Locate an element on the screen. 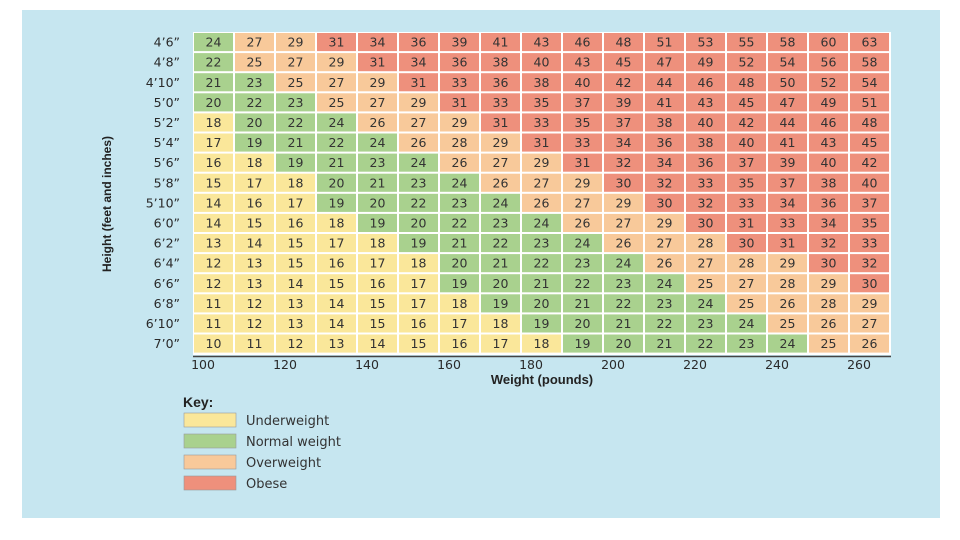 The width and height of the screenshot is (960, 540). bmi-value: 14 is located at coordinates (214, 202).